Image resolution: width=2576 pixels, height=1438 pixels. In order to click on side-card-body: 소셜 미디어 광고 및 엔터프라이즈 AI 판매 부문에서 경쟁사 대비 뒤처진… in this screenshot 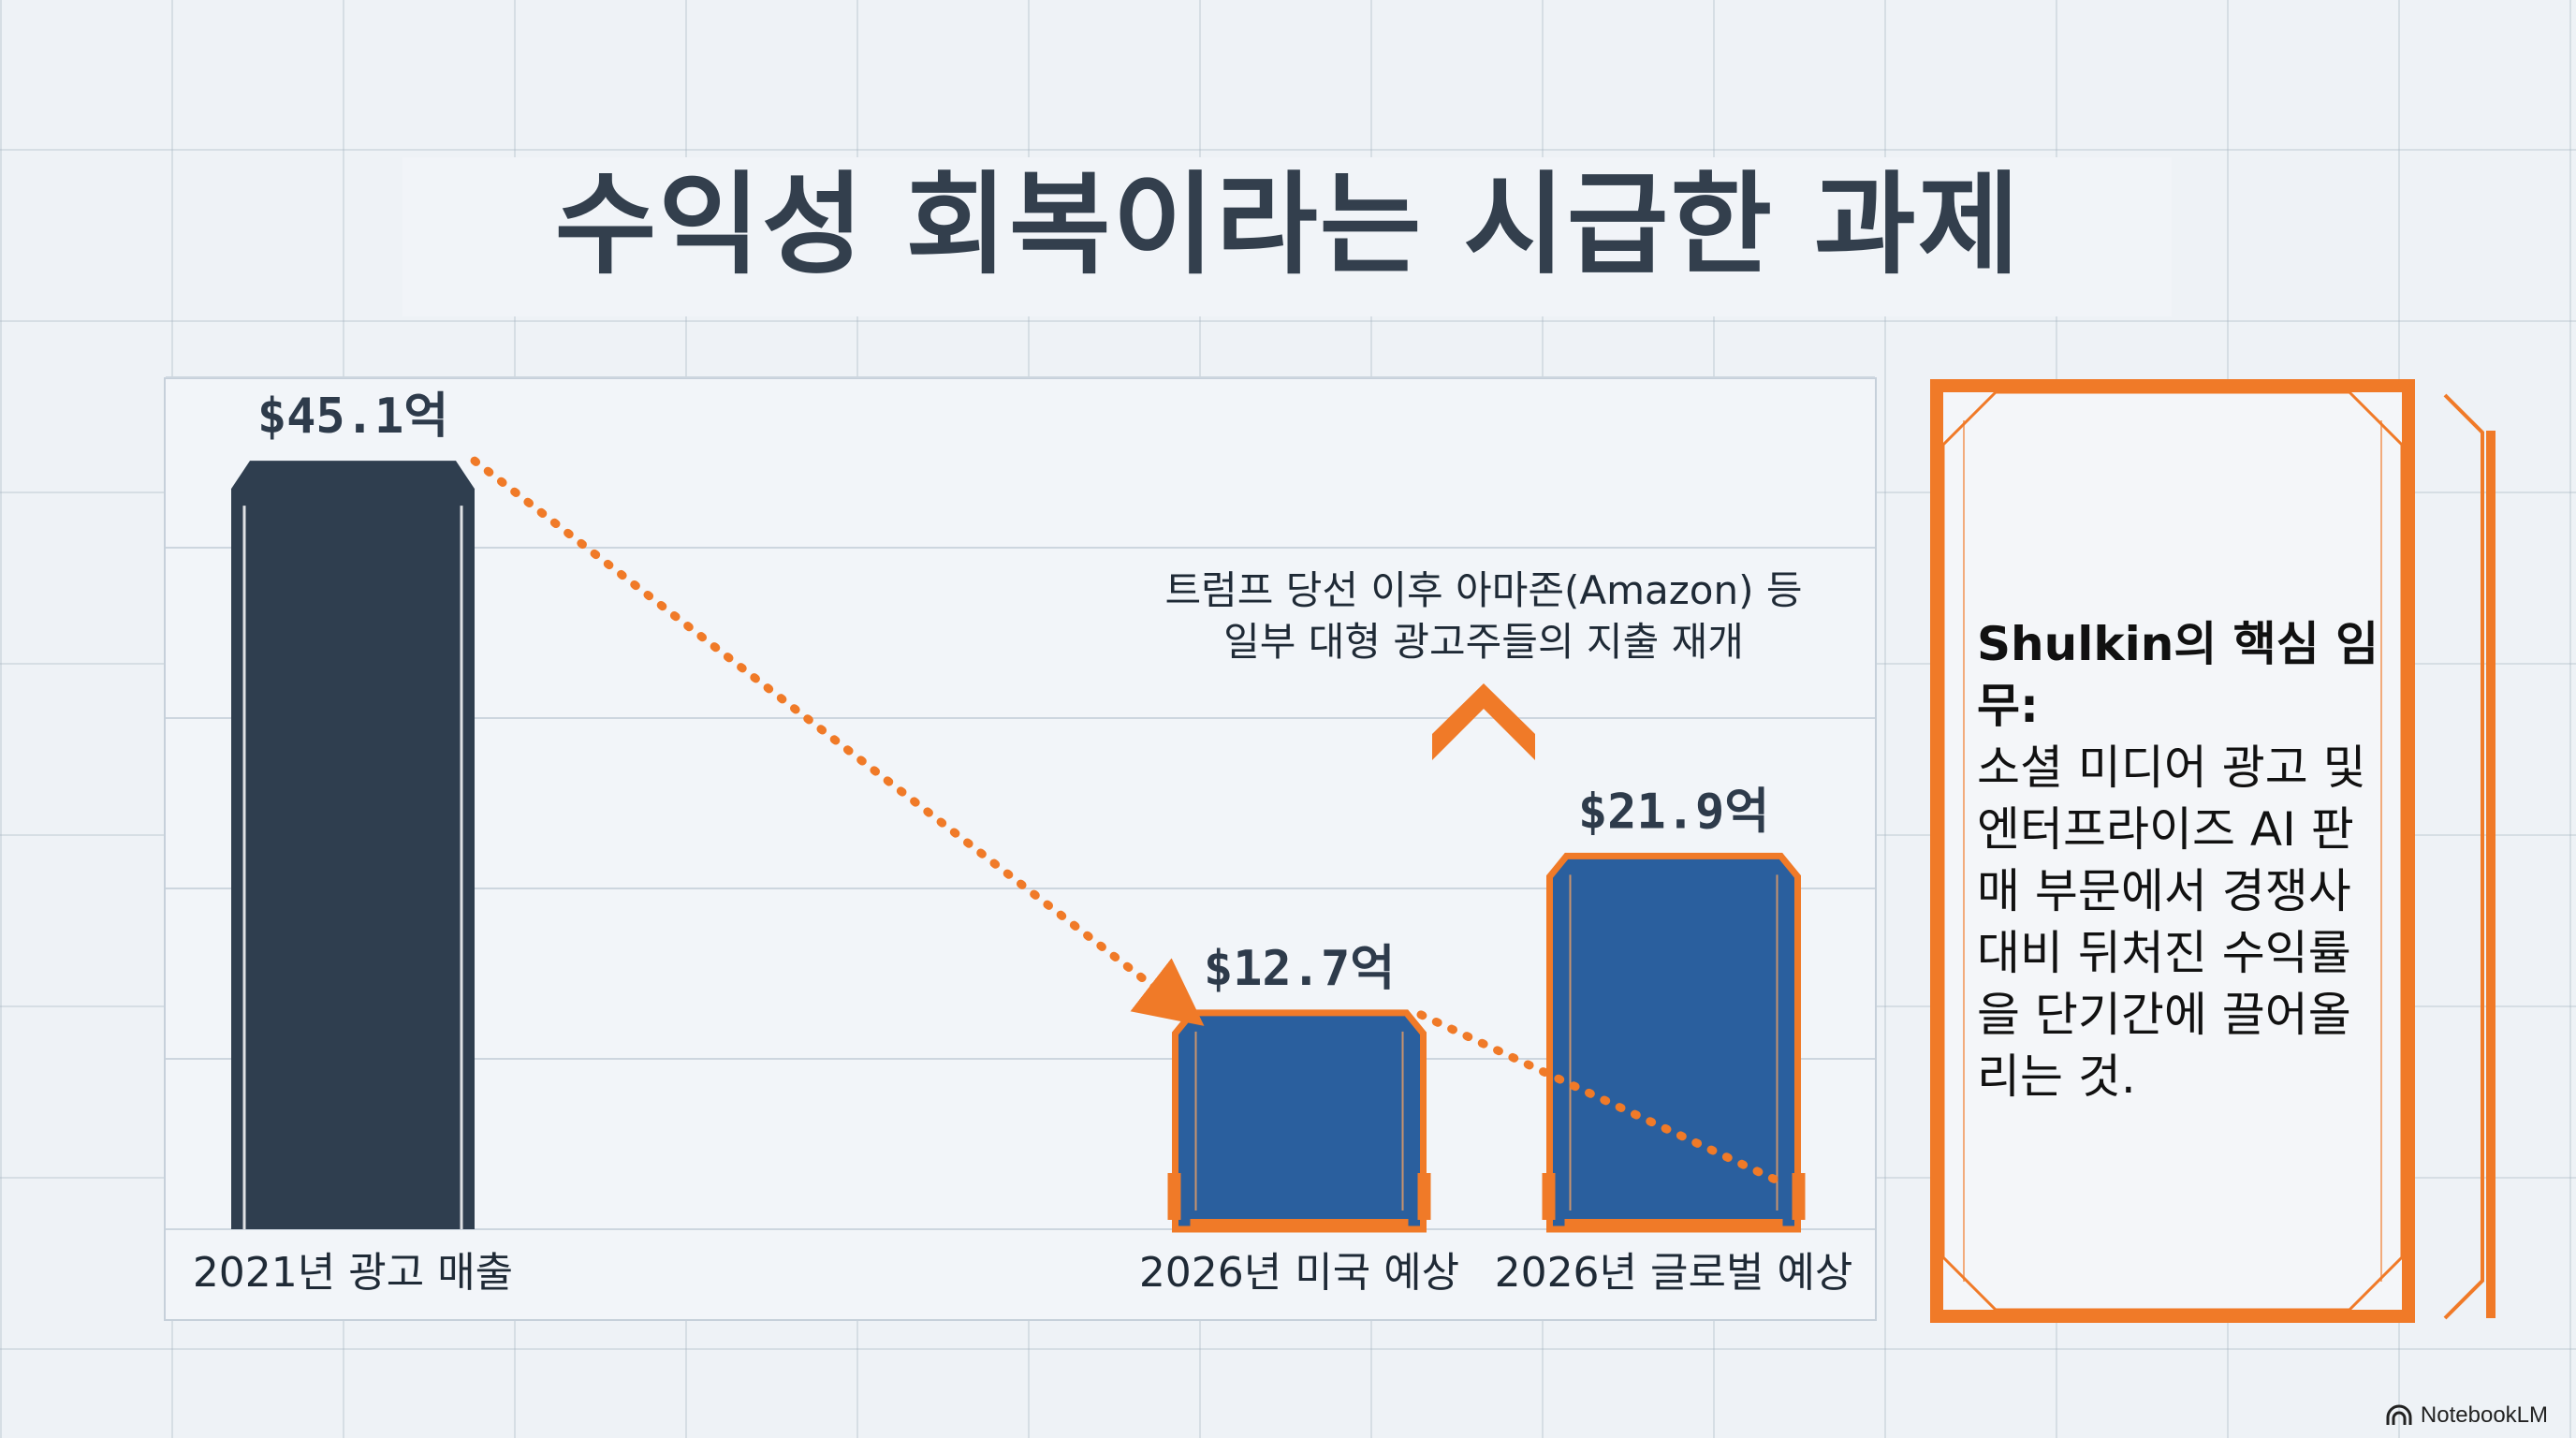, I will do `click(2171, 922)`.